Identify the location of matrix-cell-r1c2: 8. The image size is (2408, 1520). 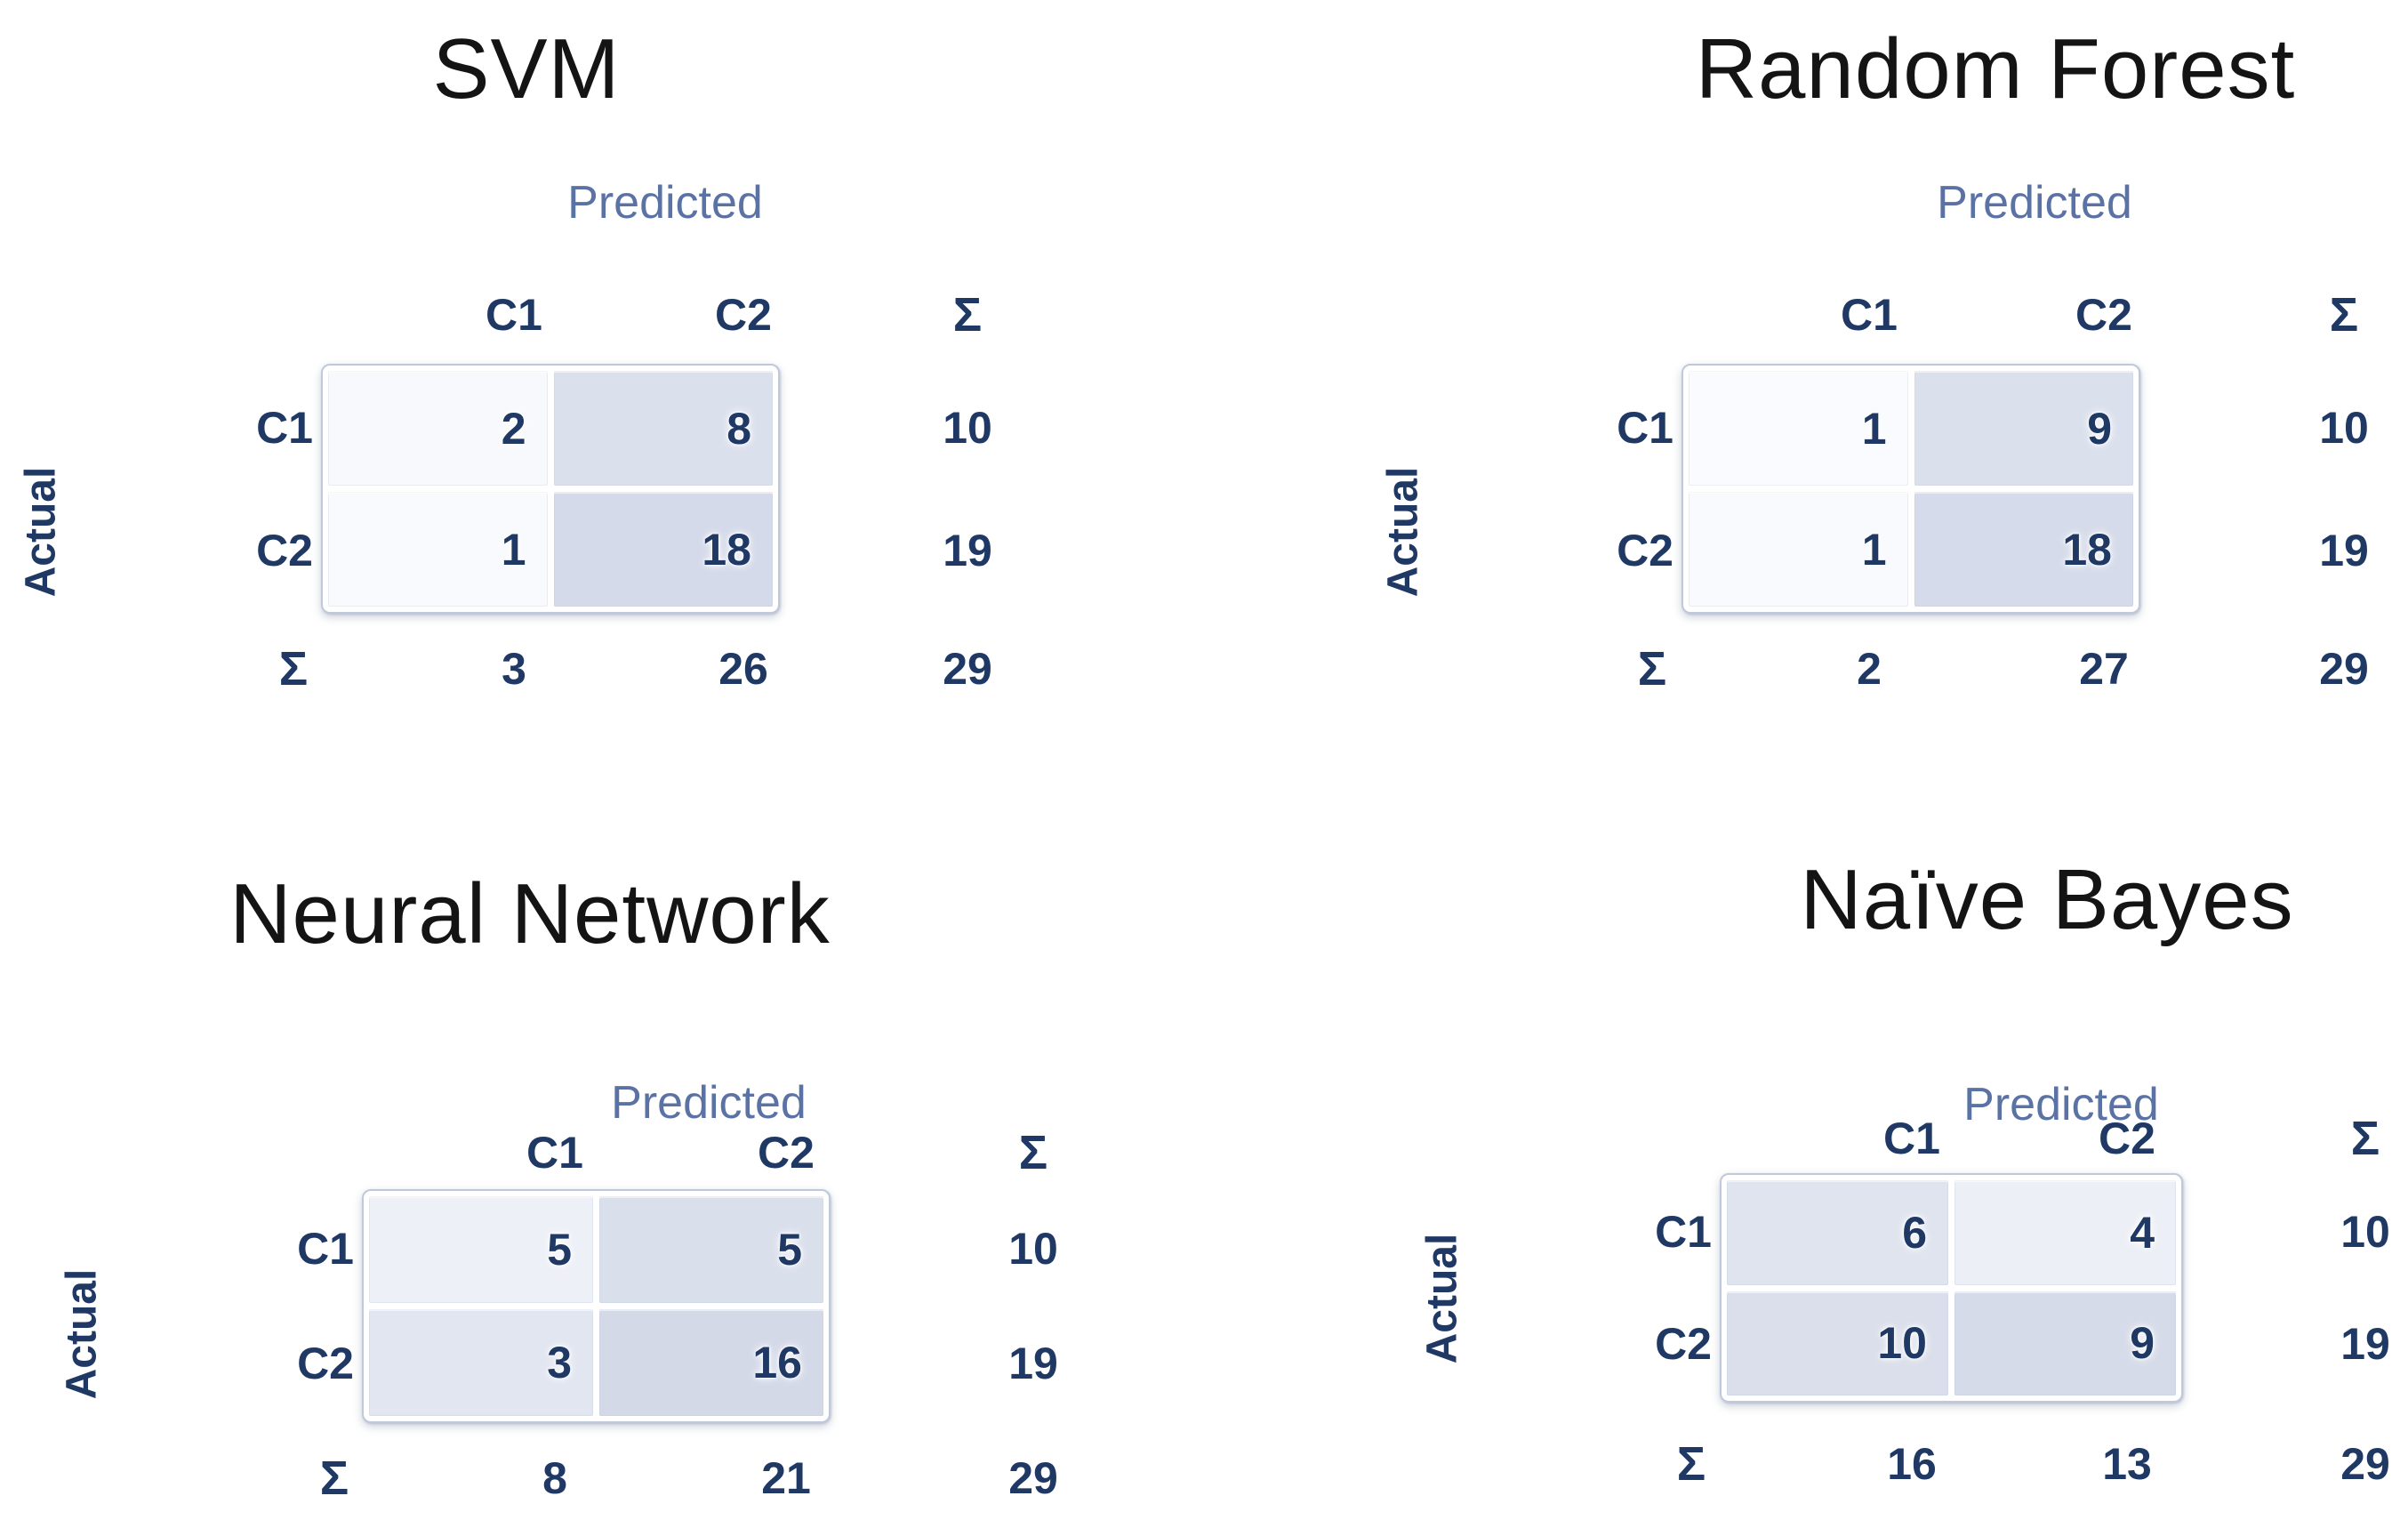
(663, 428).